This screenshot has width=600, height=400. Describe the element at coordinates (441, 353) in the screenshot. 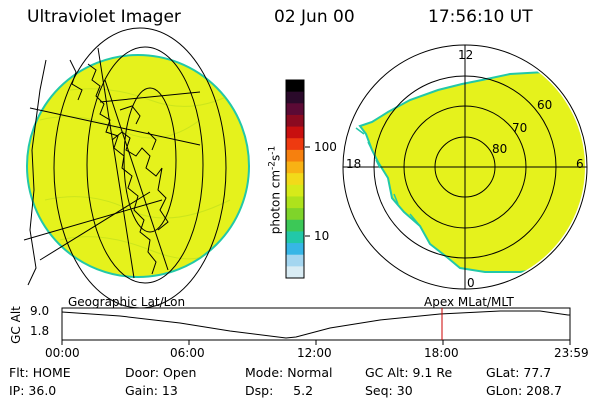

I see `timeline-tick-1800: 18:00` at that location.